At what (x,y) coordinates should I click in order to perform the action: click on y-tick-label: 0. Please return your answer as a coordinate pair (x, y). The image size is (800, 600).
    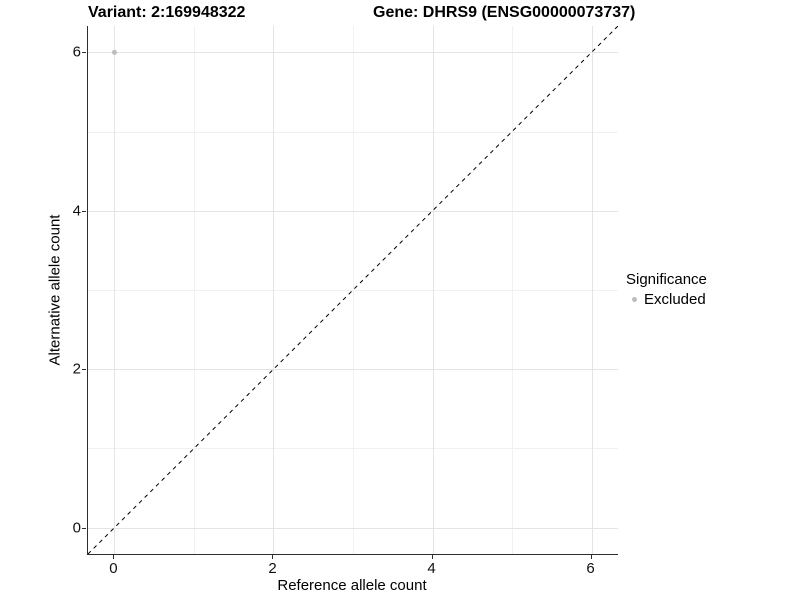
    Looking at the image, I should click on (76, 528).